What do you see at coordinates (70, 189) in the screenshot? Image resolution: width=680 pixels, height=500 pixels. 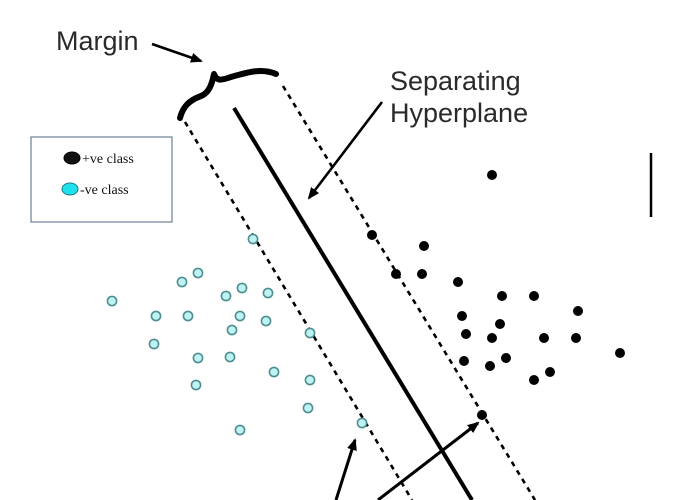 I see `legend-negative-marker` at bounding box center [70, 189].